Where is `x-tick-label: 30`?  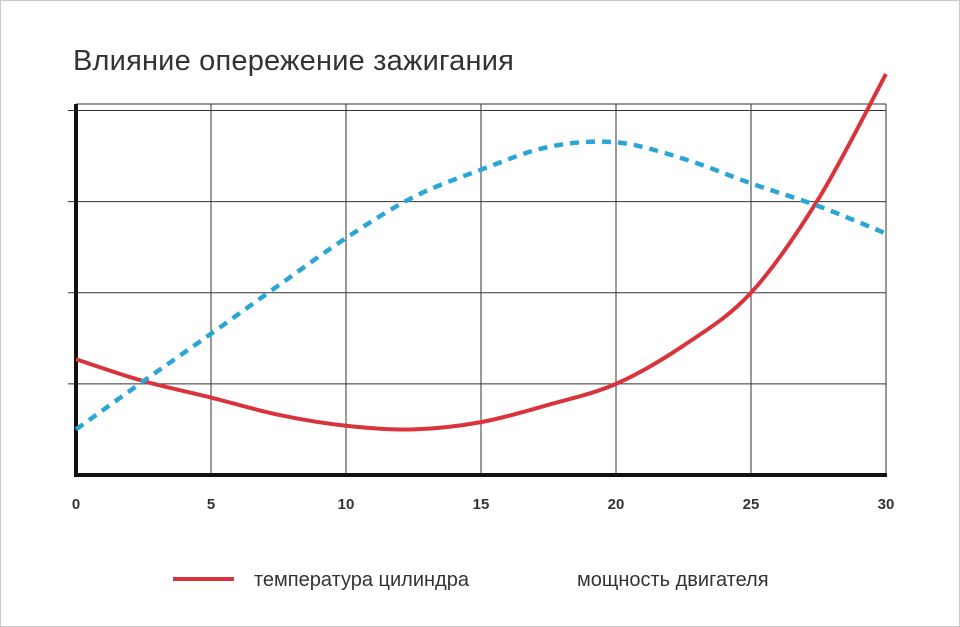
x-tick-label: 30 is located at coordinates (886, 504).